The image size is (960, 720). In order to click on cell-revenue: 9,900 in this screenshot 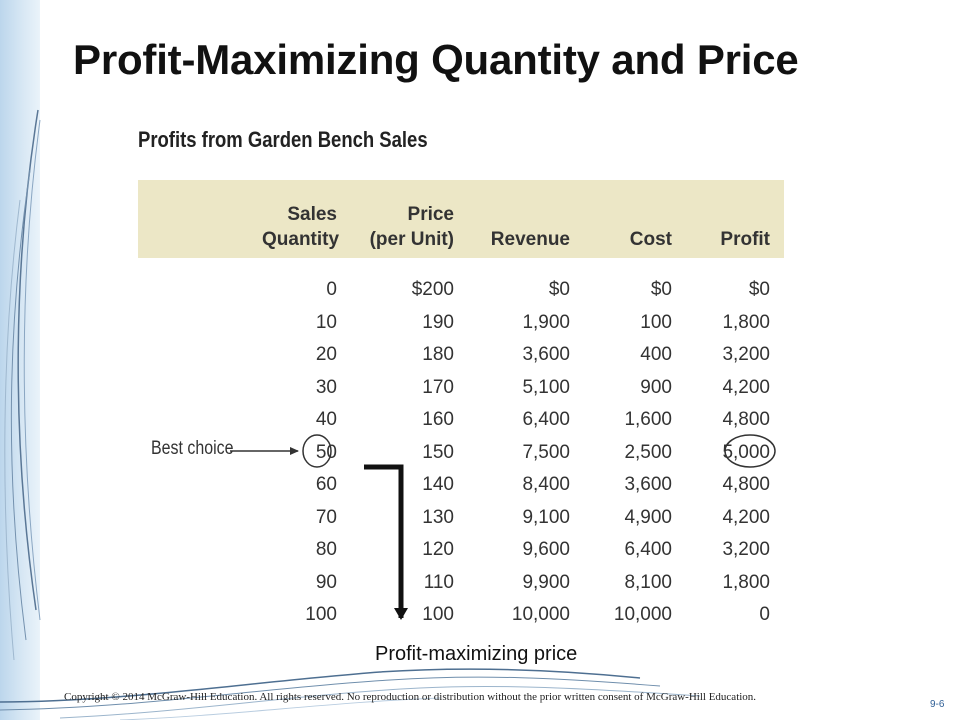, I will do `click(546, 582)`.